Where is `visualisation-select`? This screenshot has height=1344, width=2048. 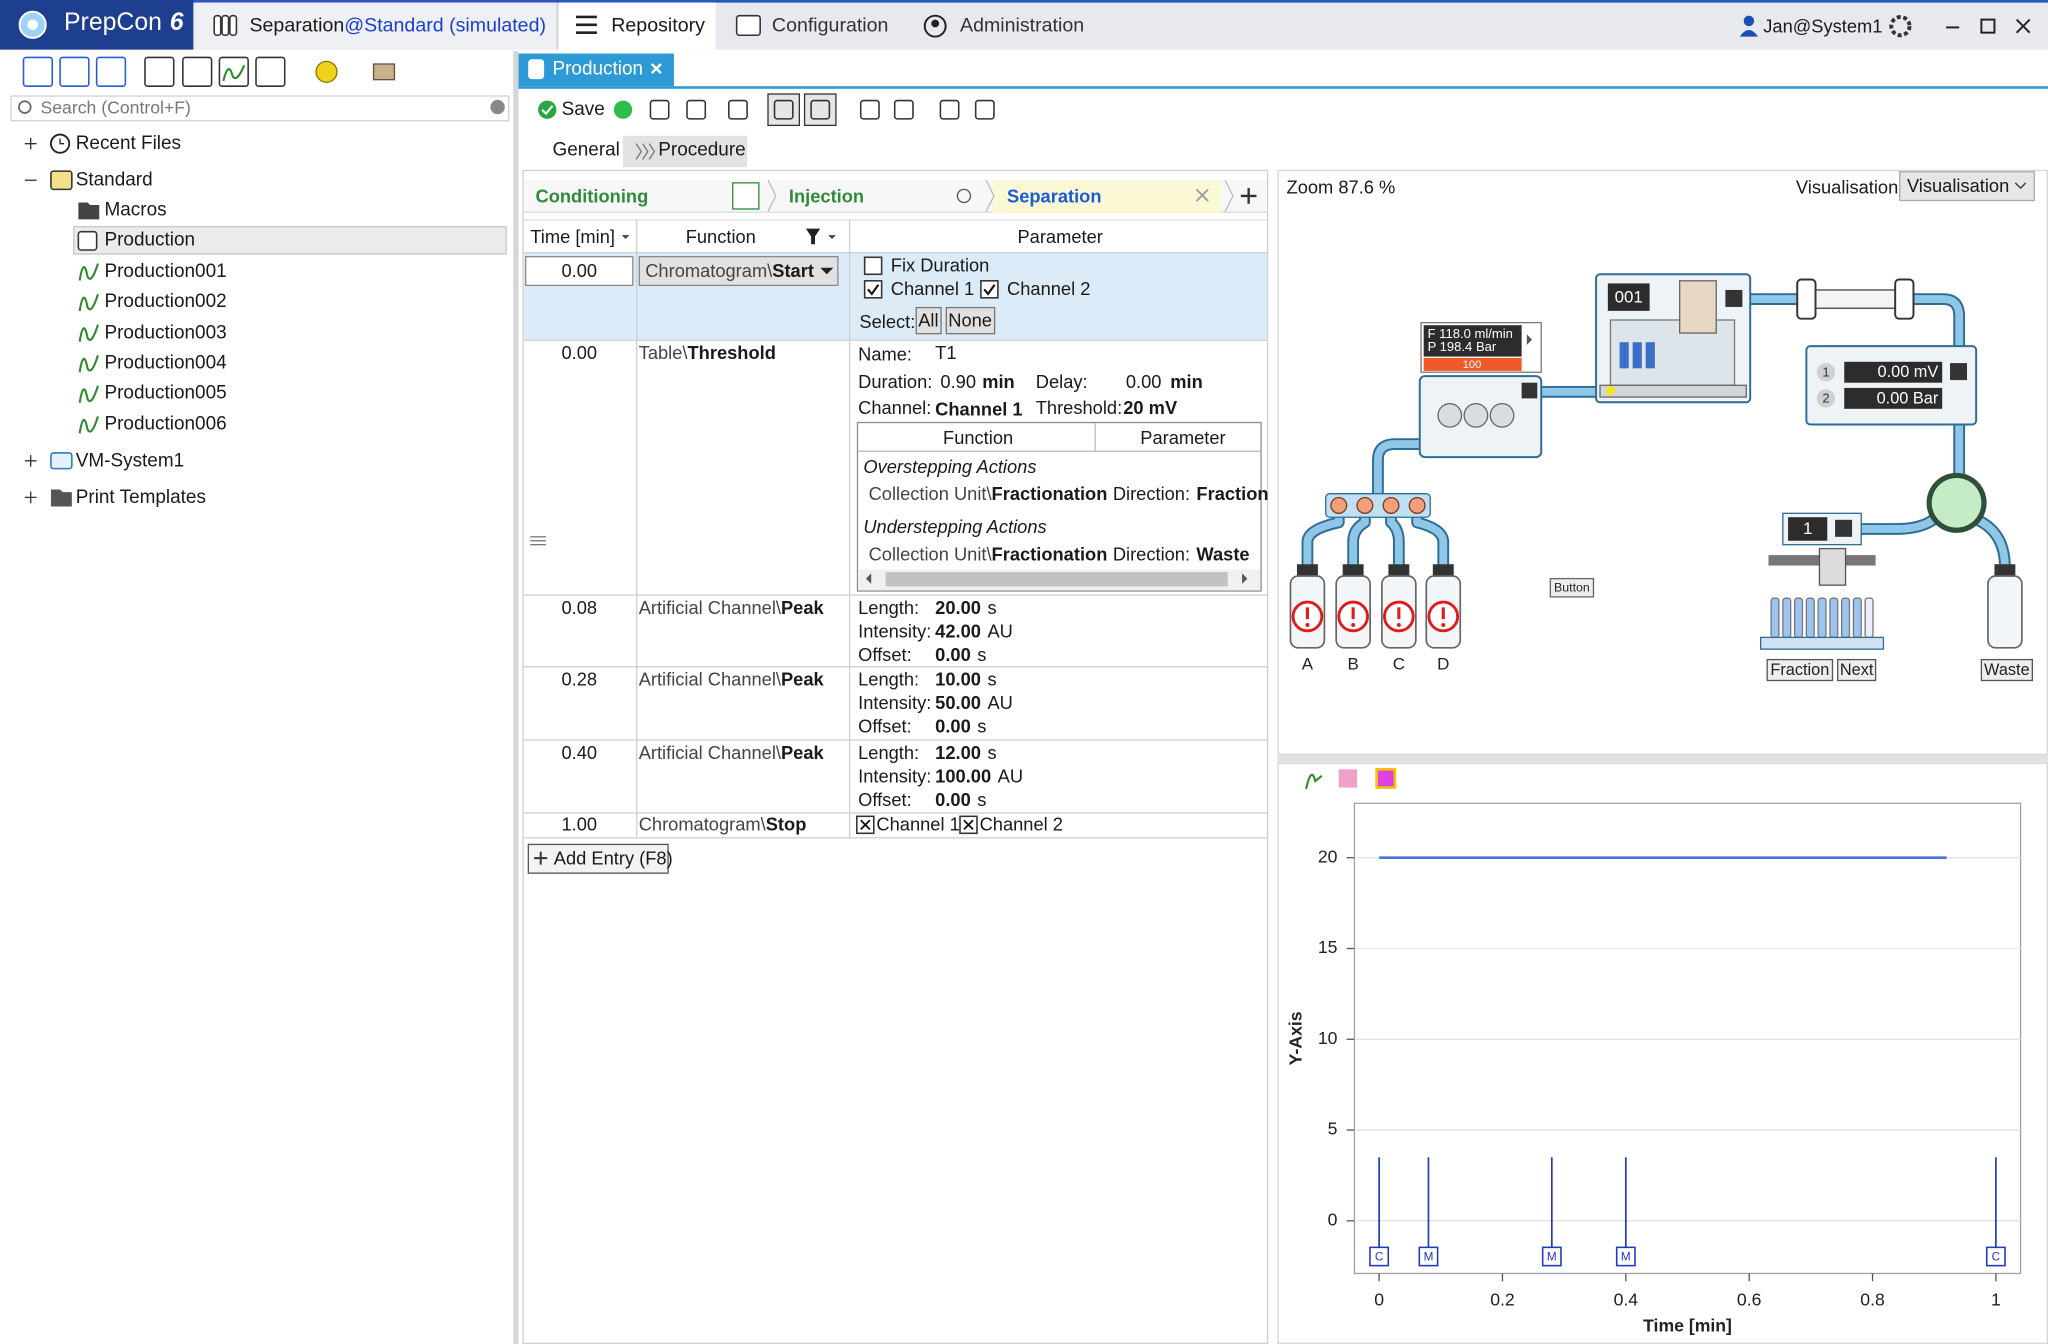 visualisation-select is located at coordinates (1967, 186).